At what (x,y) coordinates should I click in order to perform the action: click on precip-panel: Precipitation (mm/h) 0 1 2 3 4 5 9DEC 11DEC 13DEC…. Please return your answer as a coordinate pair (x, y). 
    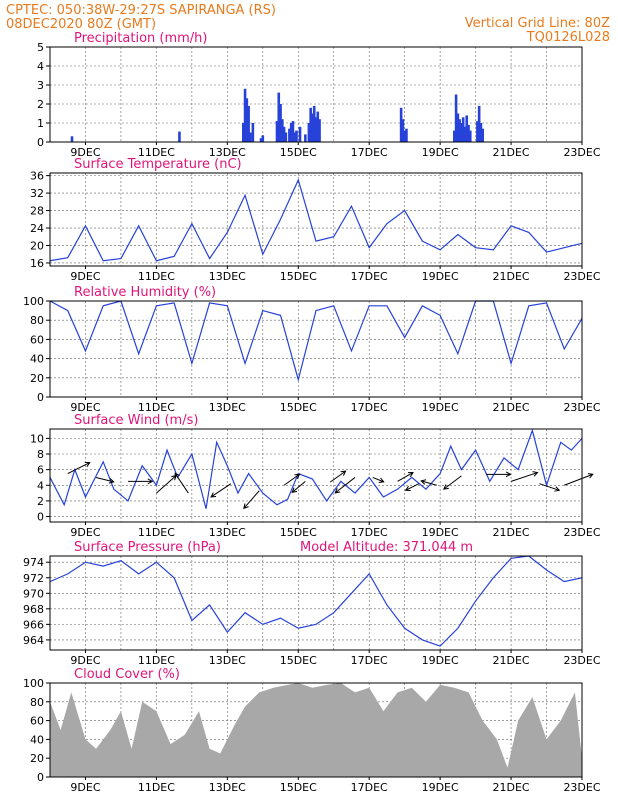
    Looking at the image, I should click on (319, 95).